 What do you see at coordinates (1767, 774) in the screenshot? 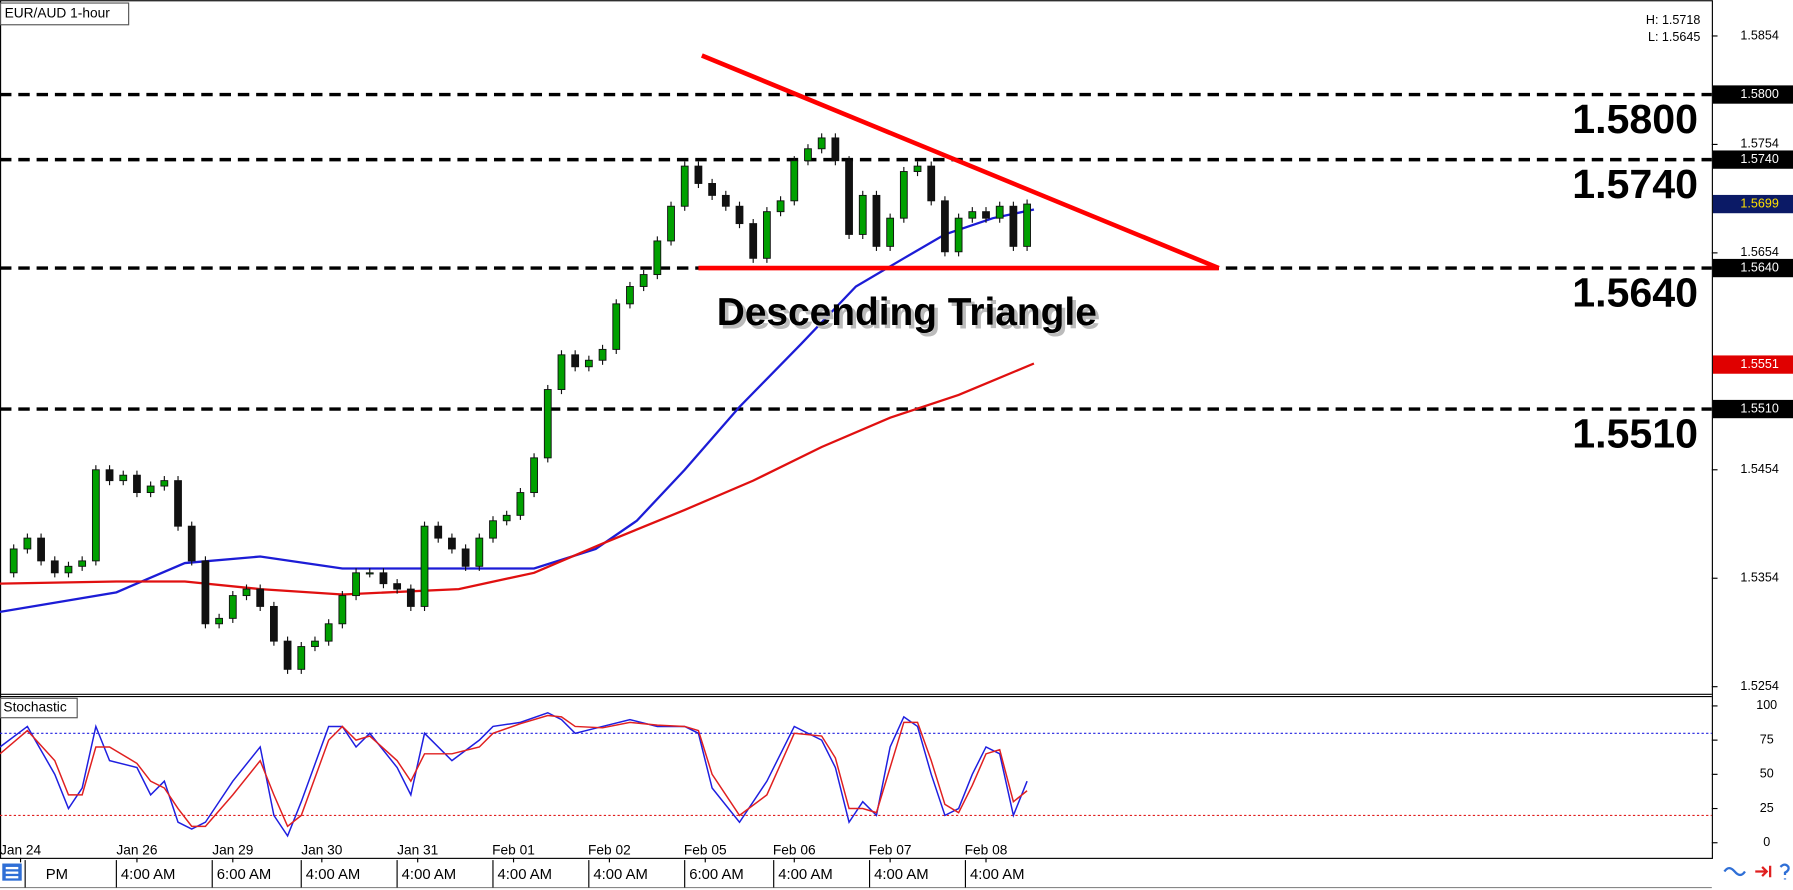
I see `y-tick-label: 50` at bounding box center [1767, 774].